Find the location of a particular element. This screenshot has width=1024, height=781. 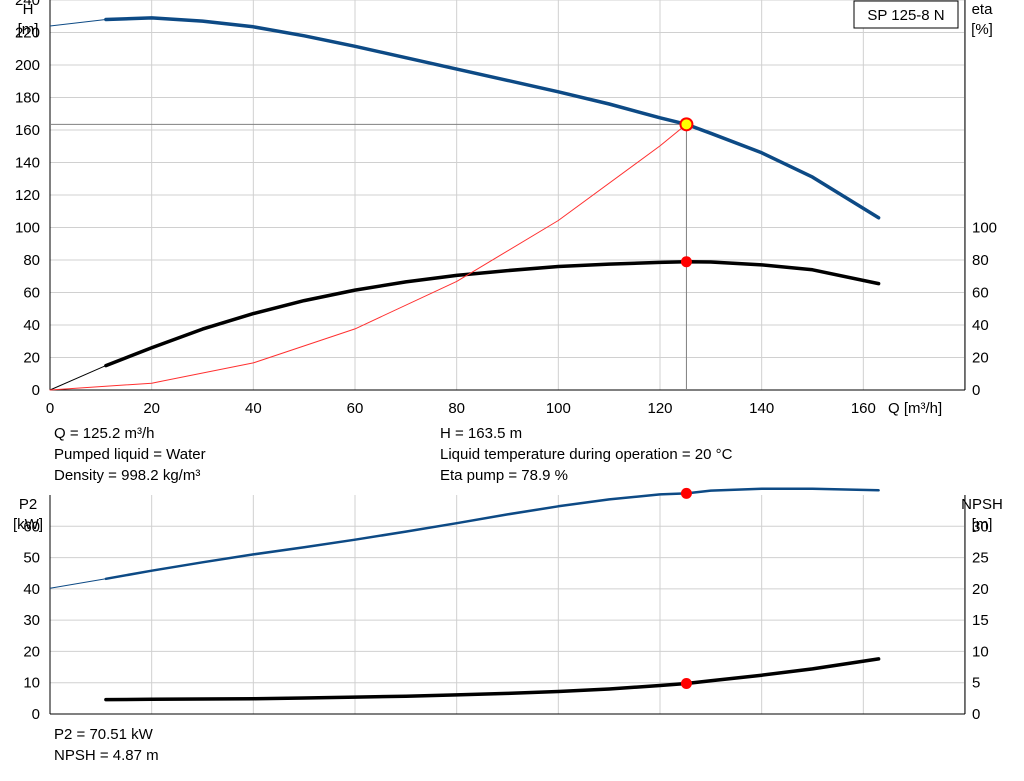

left-tick-label: 220 is located at coordinates (27, 33).